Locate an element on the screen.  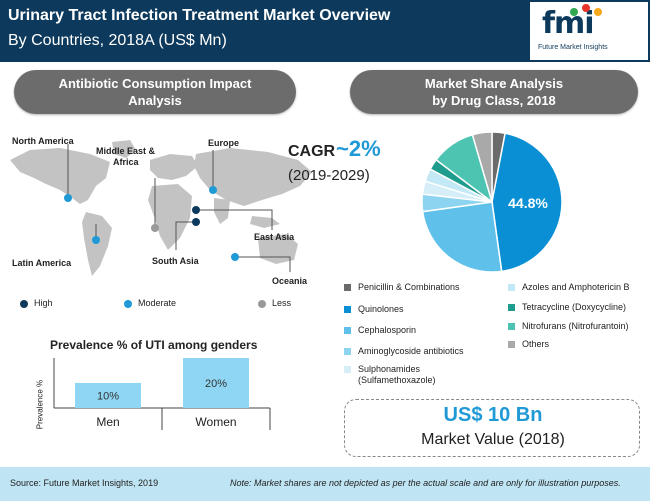
aminoglycoside-swatch-icon is located at coordinates (347, 351).